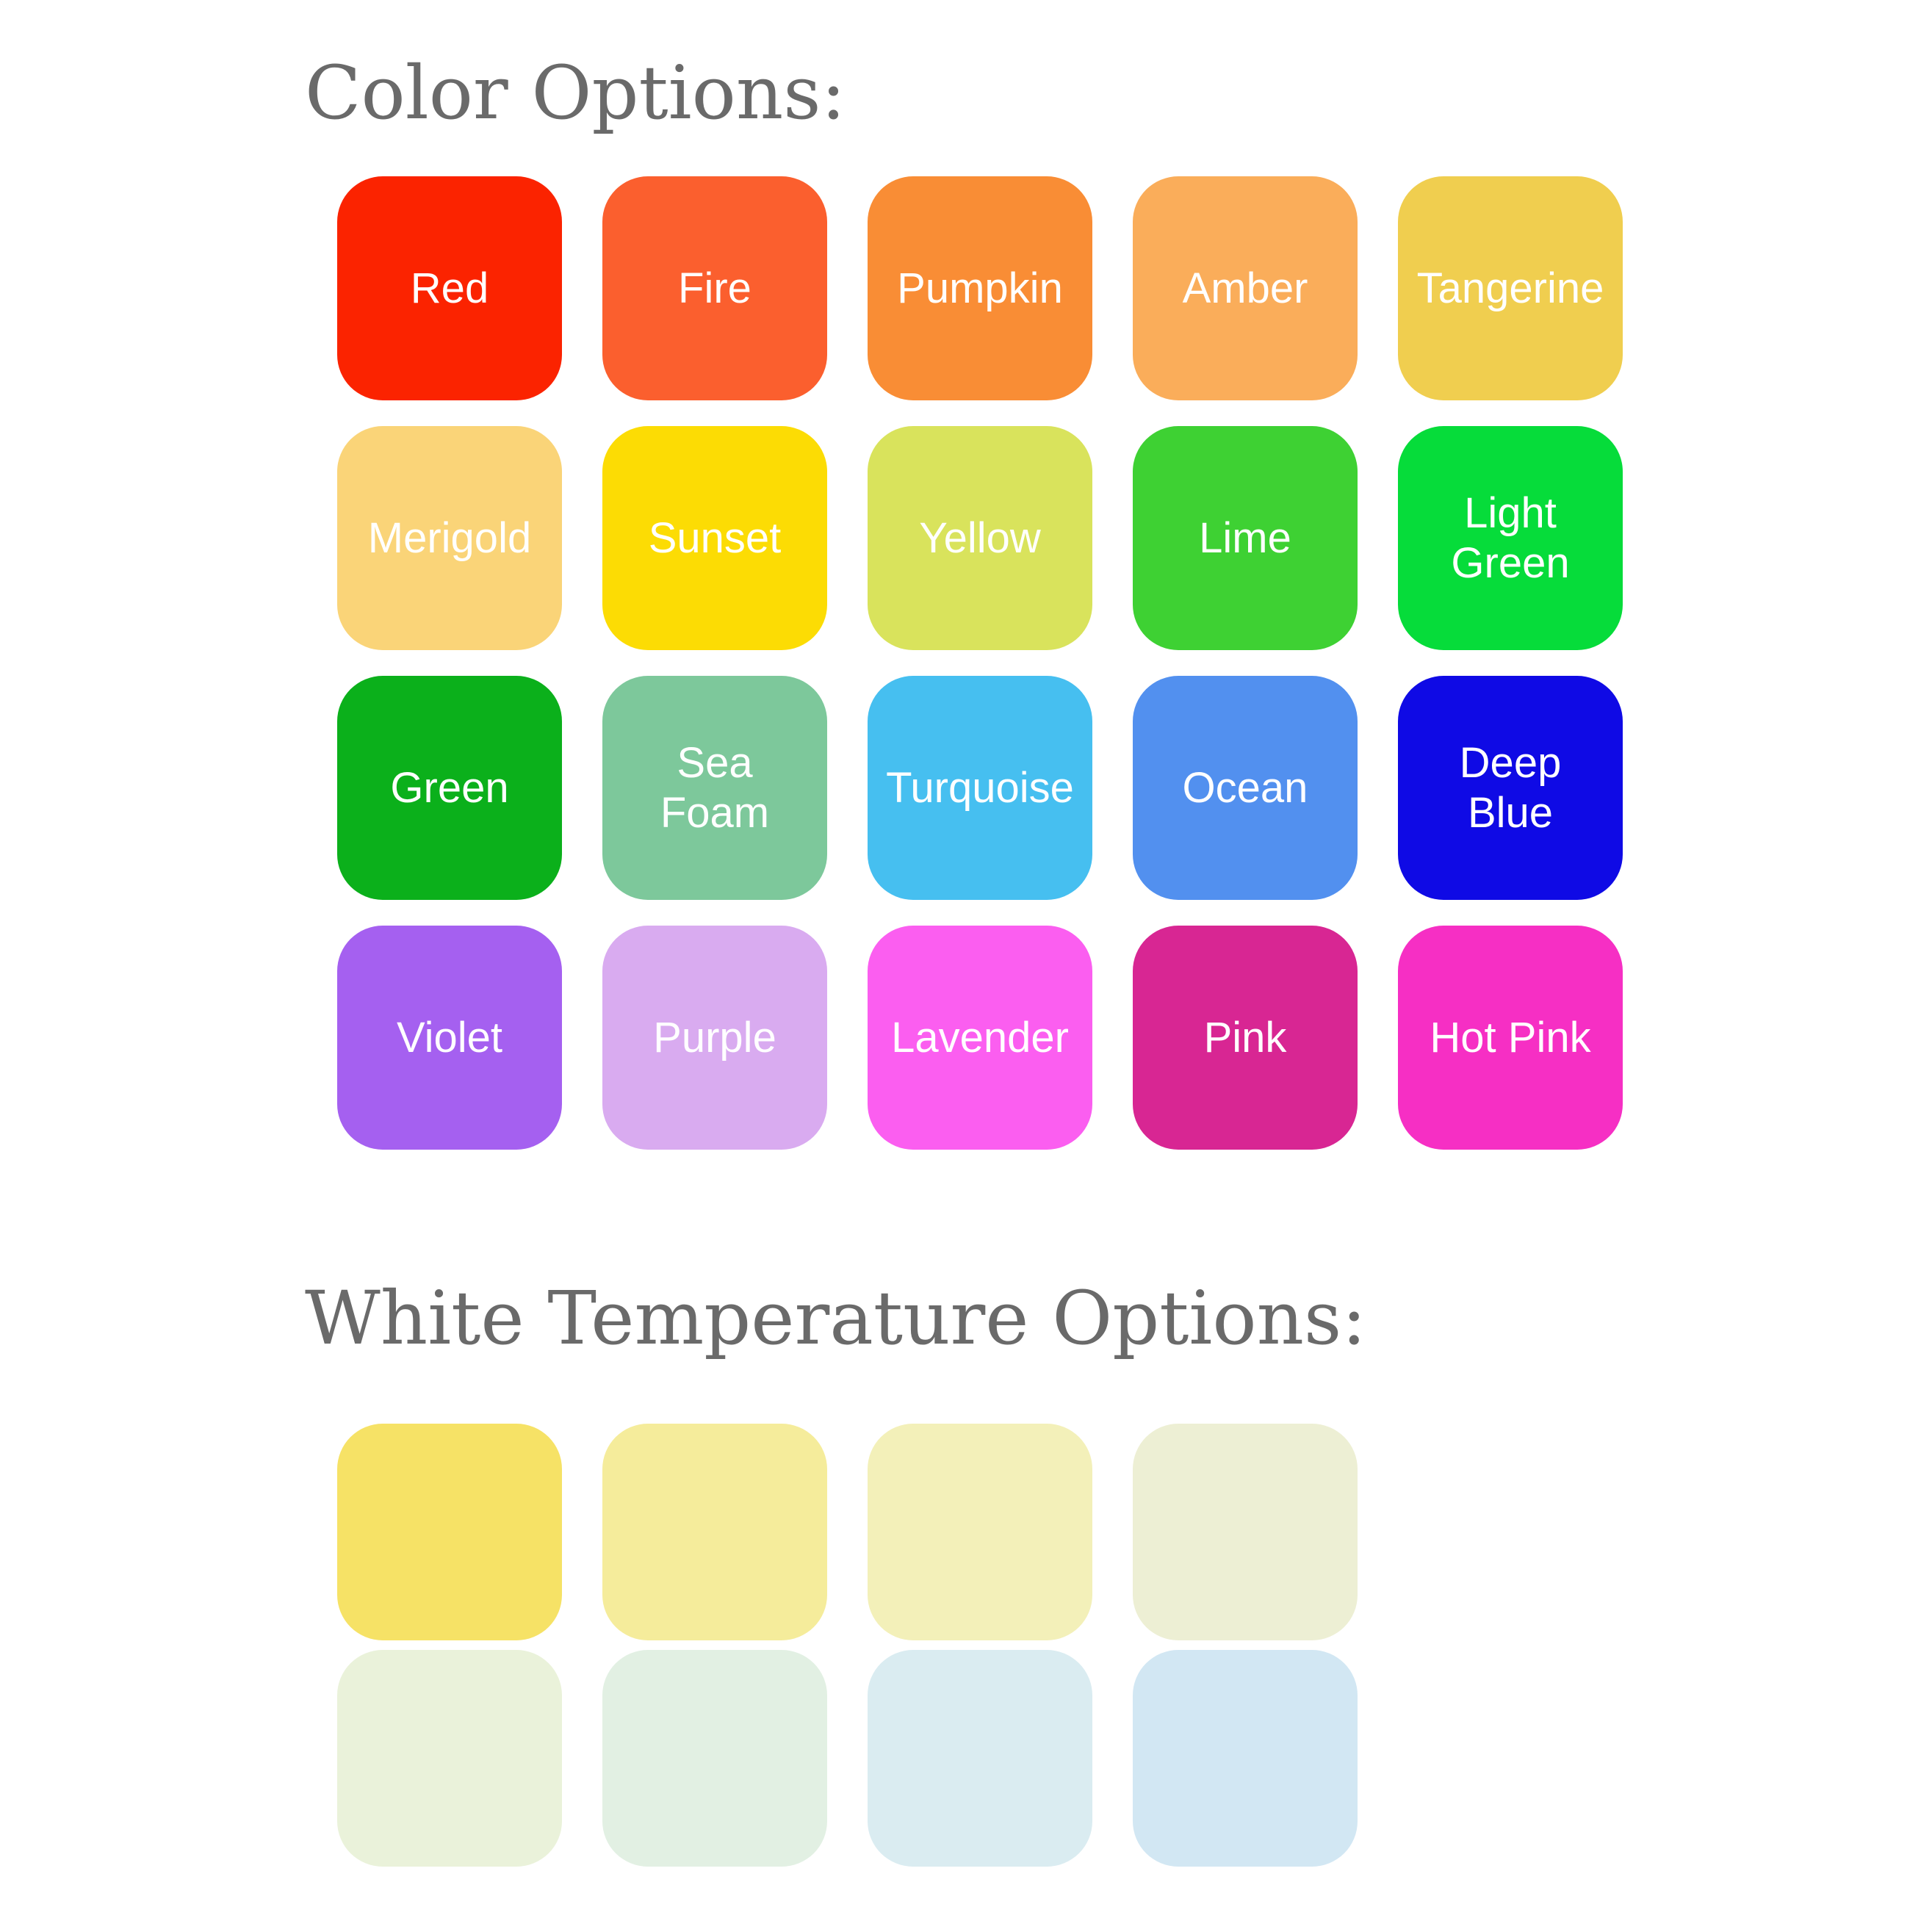 The width and height of the screenshot is (1932, 1932). I want to click on color-tile-light-green: Light Green, so click(1510, 538).